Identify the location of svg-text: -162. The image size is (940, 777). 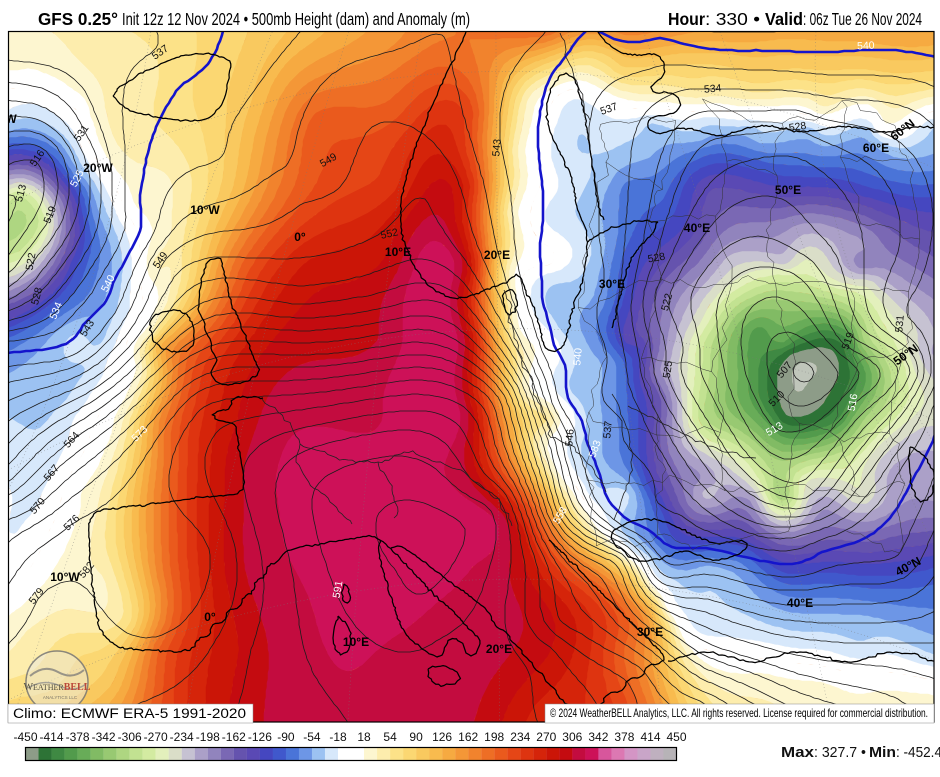
(234, 737).